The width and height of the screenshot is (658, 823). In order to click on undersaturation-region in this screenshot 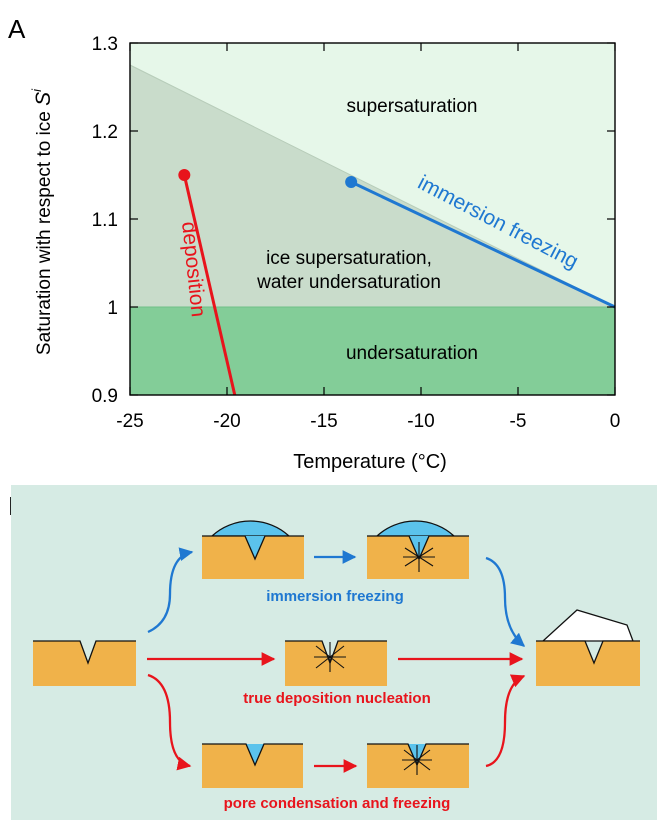, I will do `click(372, 351)`.